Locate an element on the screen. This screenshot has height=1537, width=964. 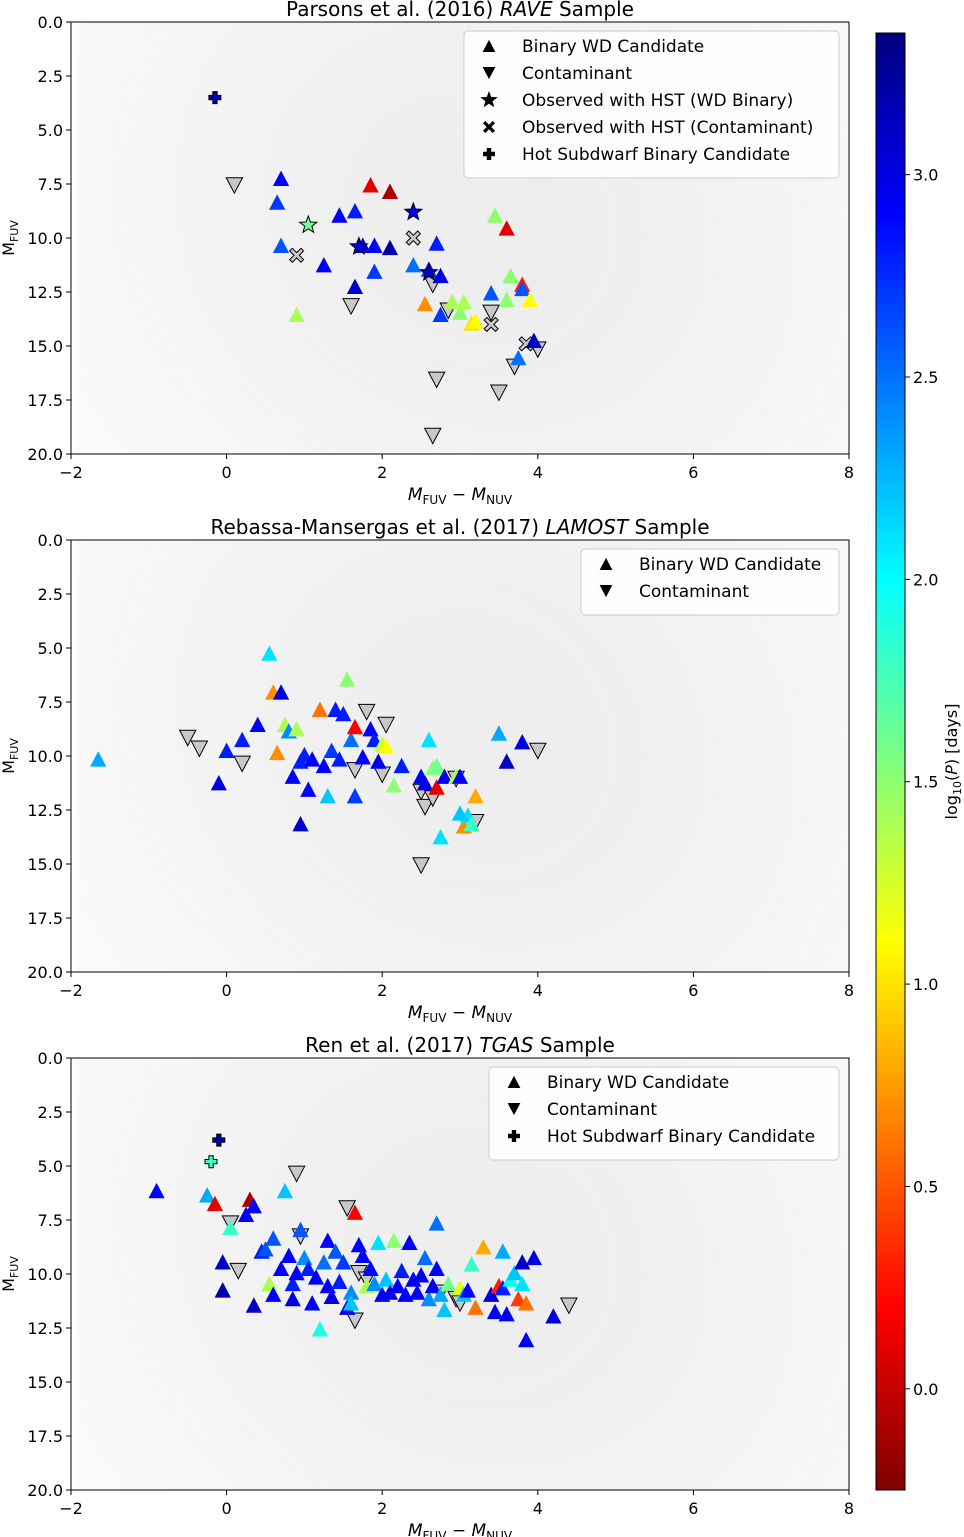
y-tick-label: 20.0 is located at coordinates (45, 454).